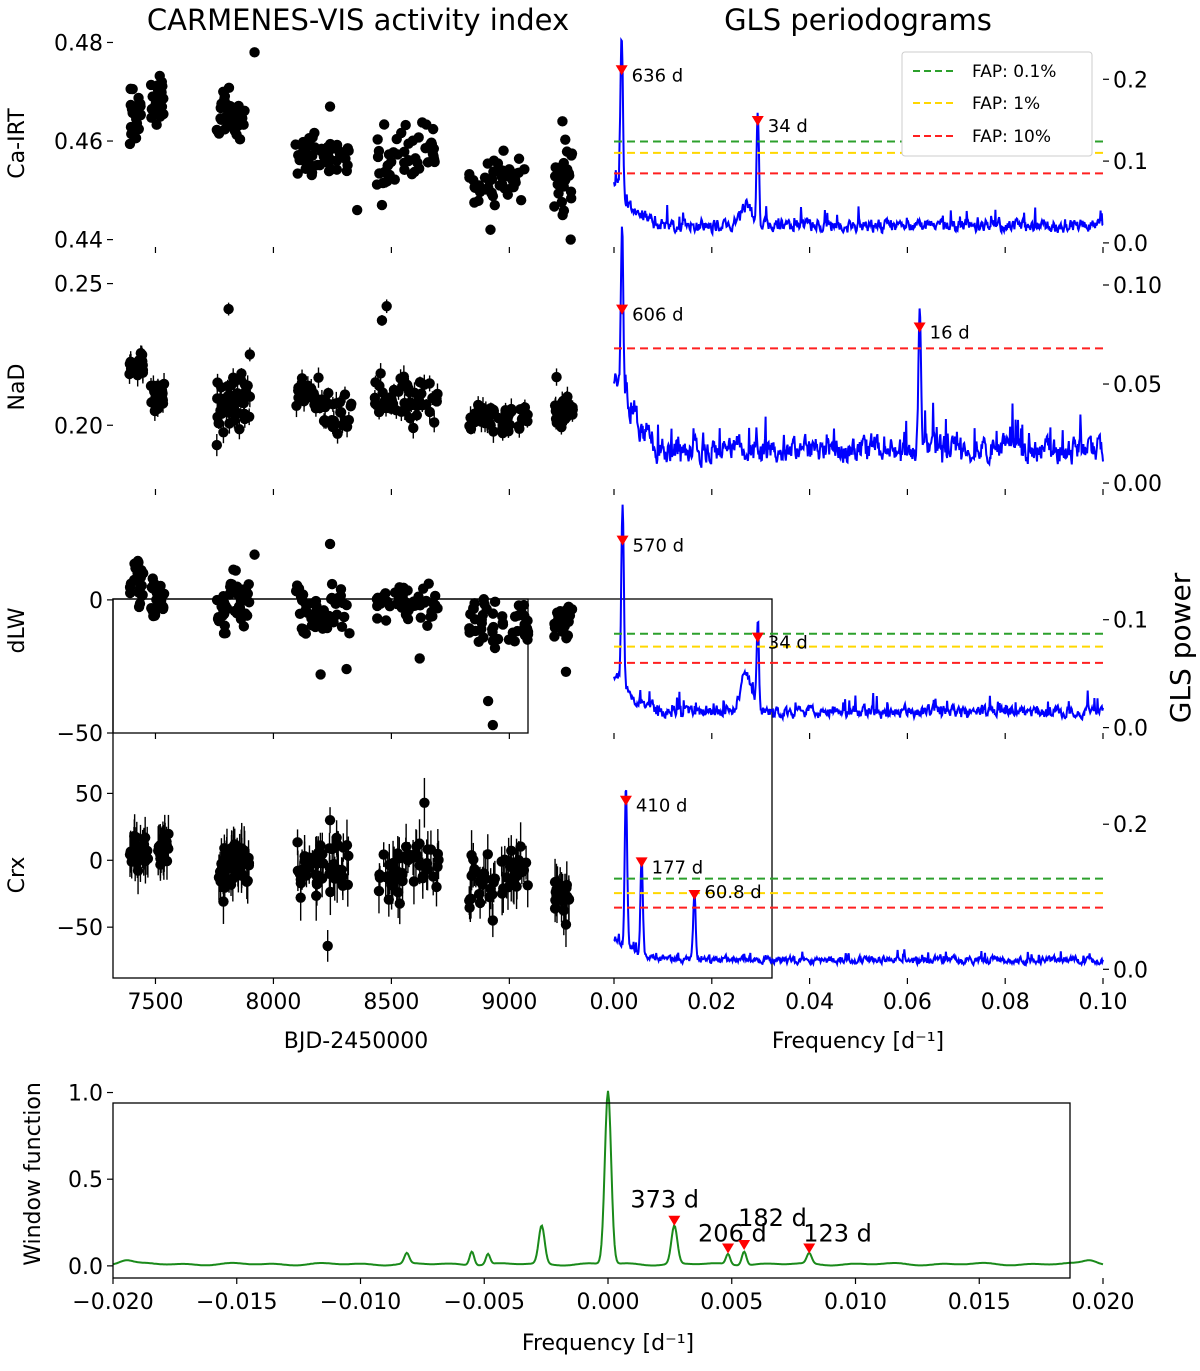 The height and width of the screenshot is (1371, 1200). I want to click on x-tick-label: −0.020, so click(112, 1302).